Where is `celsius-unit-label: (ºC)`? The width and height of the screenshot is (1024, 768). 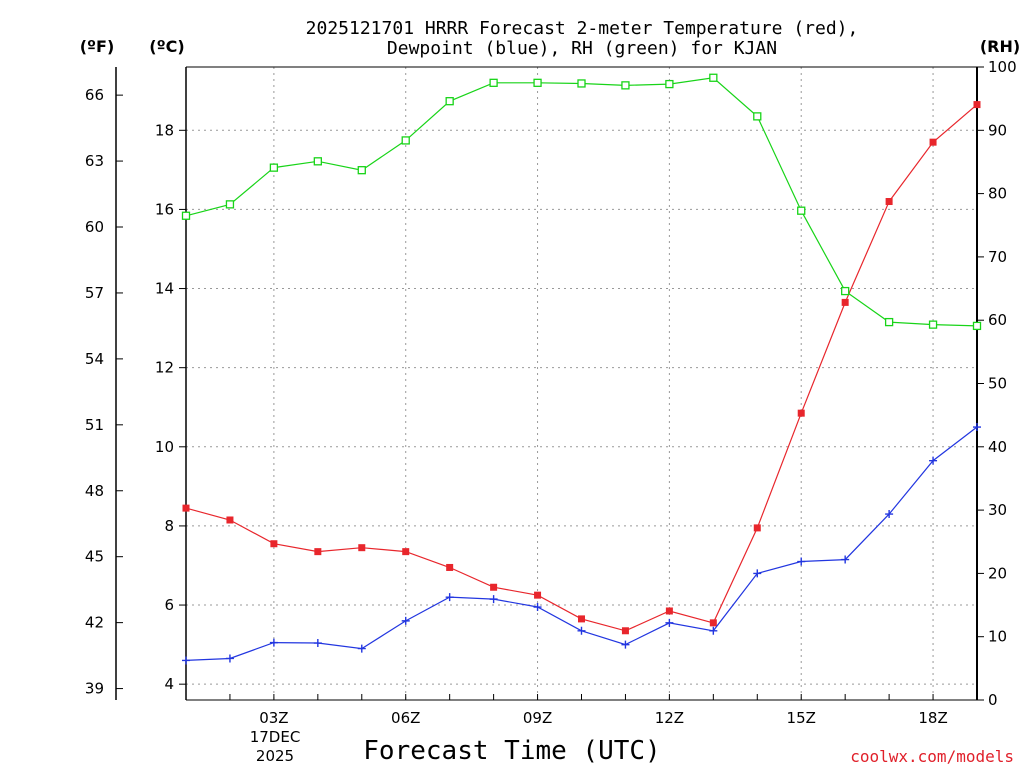 celsius-unit-label: (ºC) is located at coordinates (166, 46).